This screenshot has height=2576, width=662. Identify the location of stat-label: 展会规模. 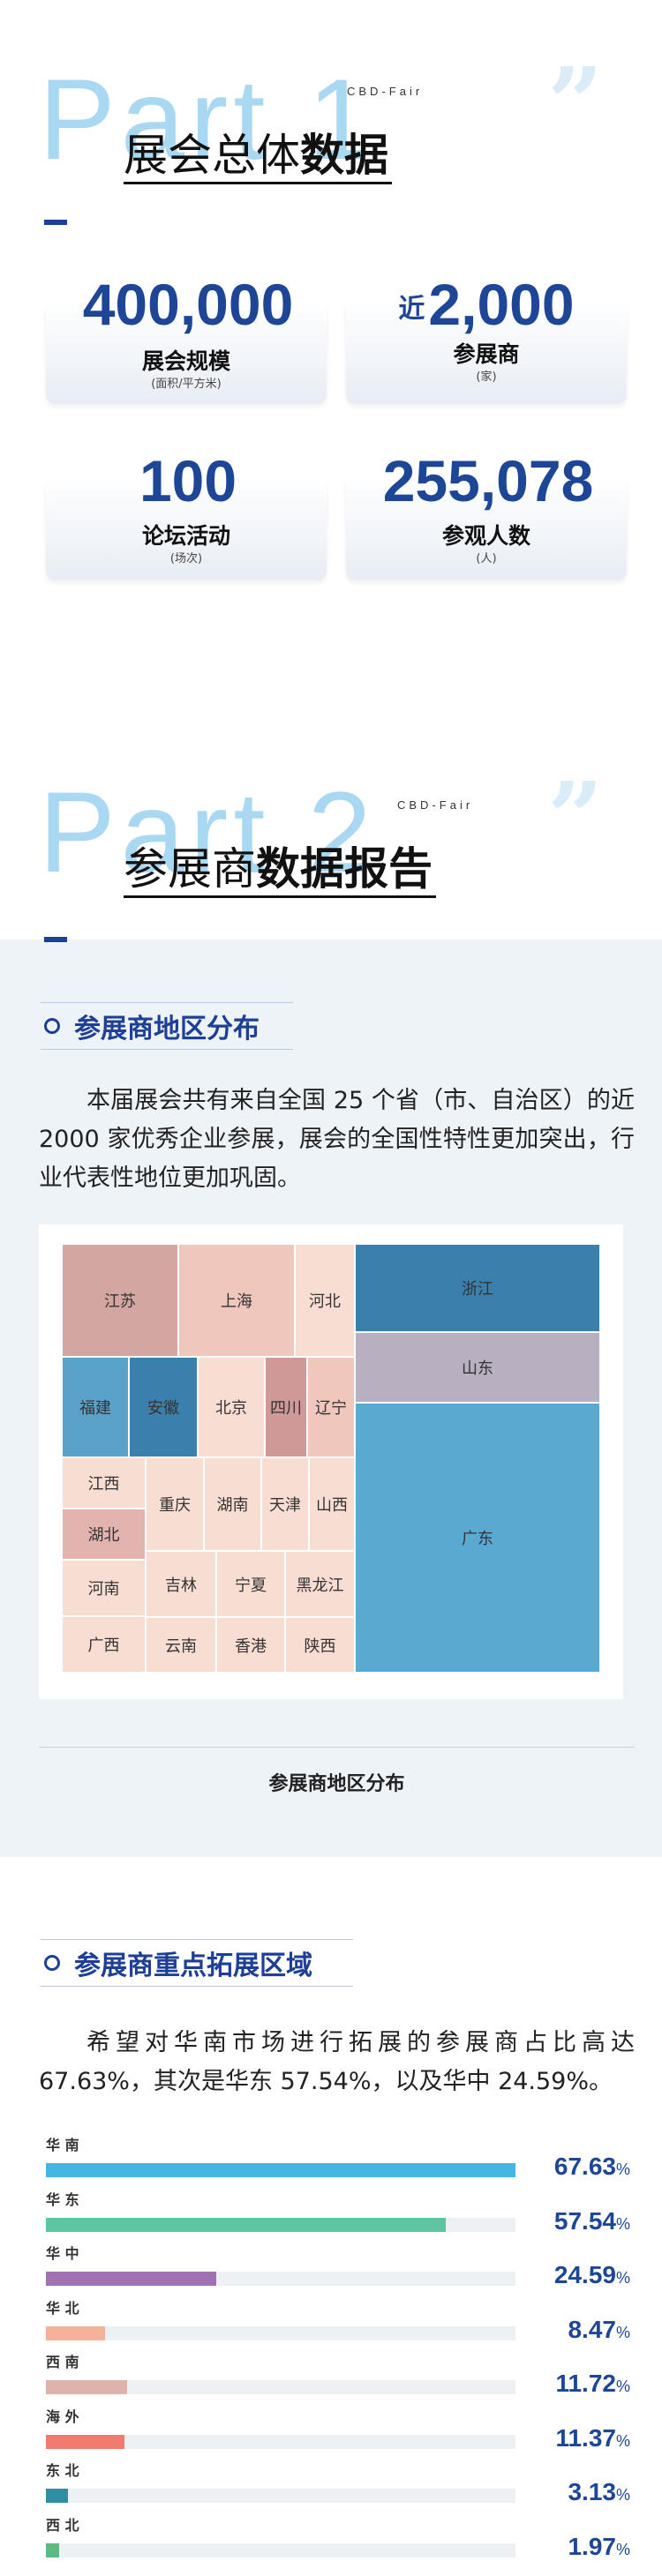
(185, 361).